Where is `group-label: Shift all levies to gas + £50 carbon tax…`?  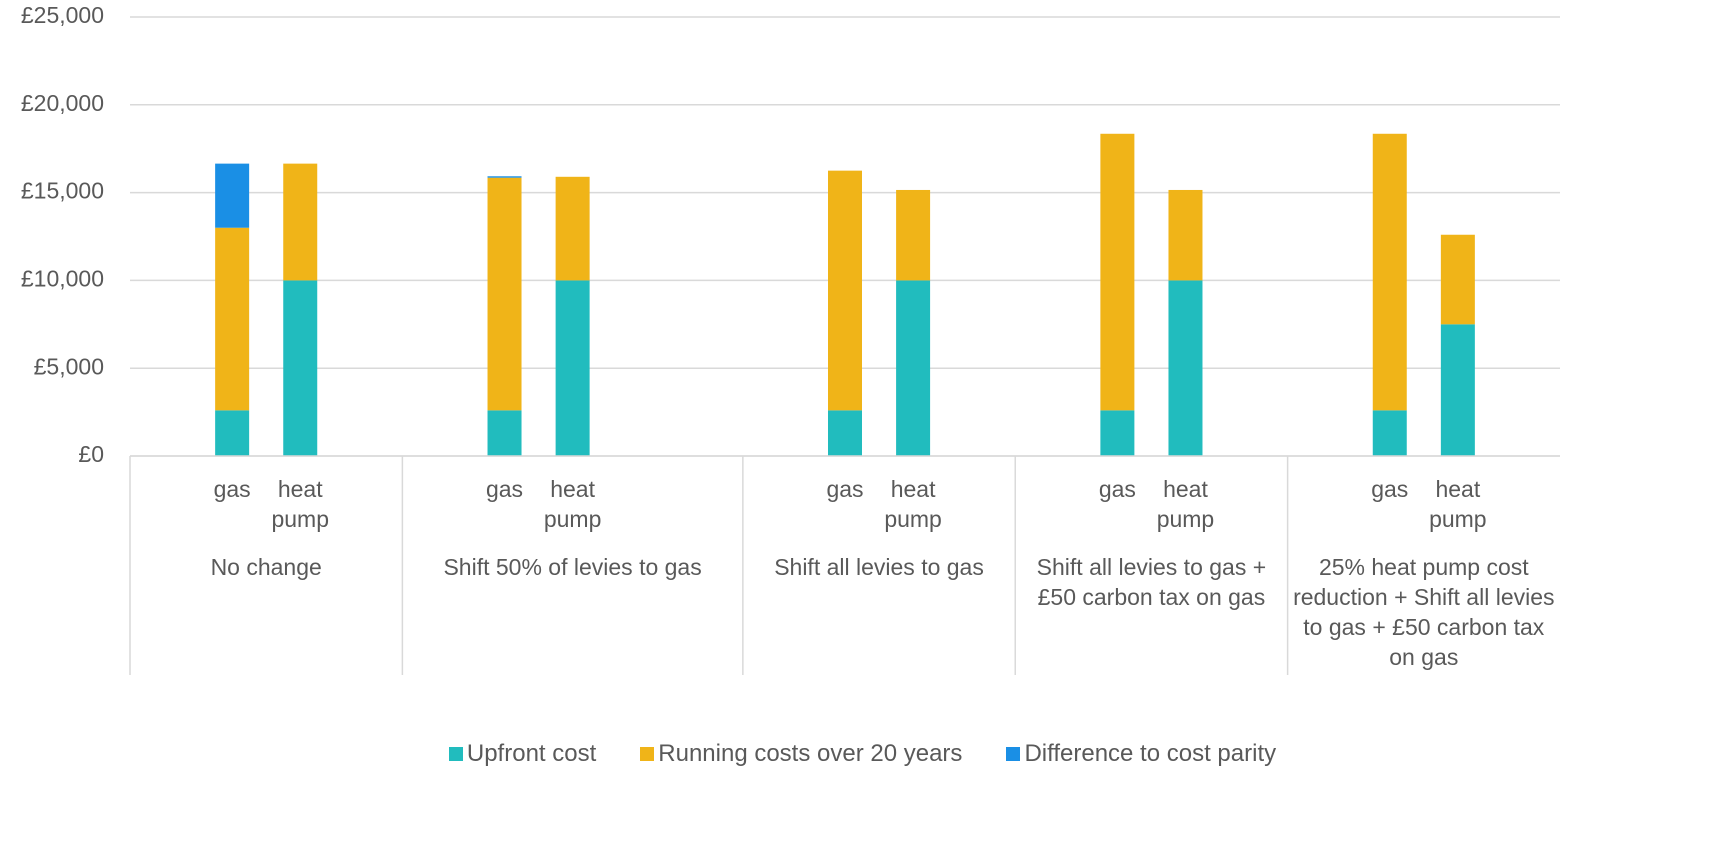 group-label: Shift all levies to gas + £50 carbon tax… is located at coordinates (1151, 582).